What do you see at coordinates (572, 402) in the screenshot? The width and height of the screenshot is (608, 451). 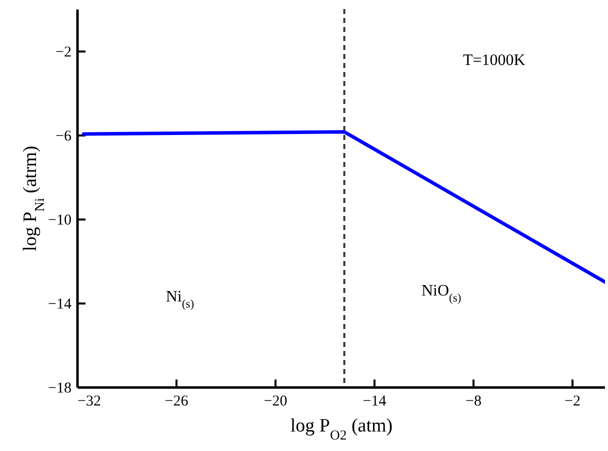 I see `x-tick-label: −2` at bounding box center [572, 402].